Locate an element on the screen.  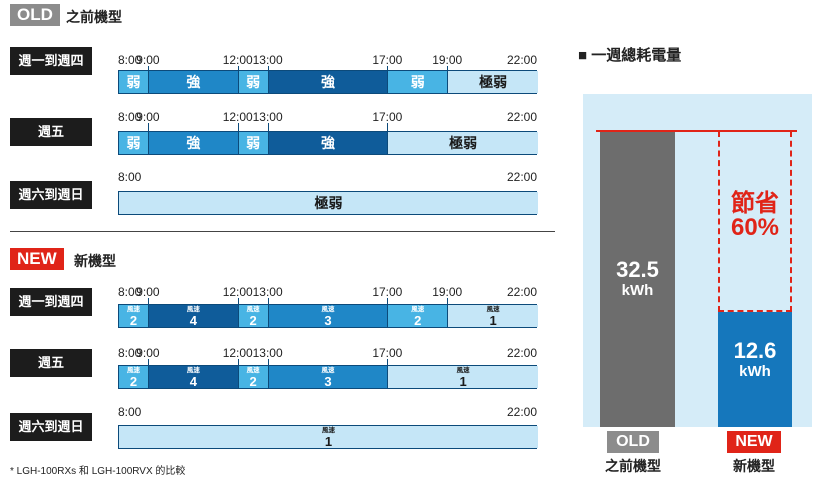
schedule-segment: 極弱 is located at coordinates (493, 82).